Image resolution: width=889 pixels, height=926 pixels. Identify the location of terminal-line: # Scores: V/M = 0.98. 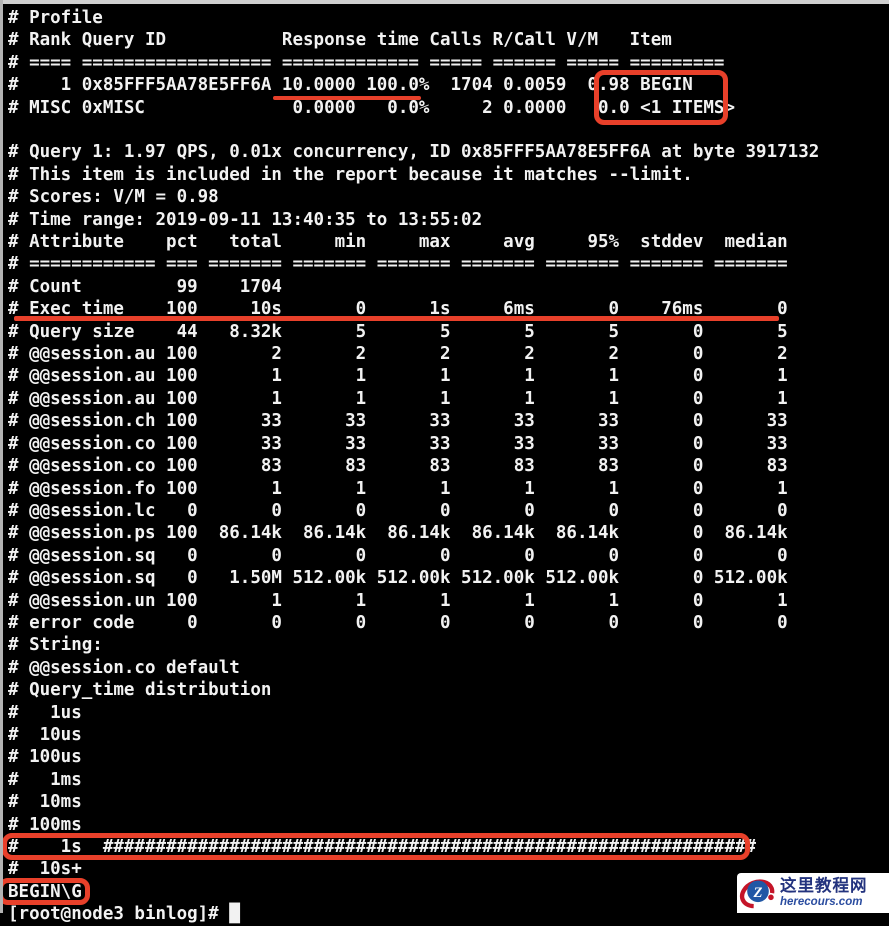
(113, 197).